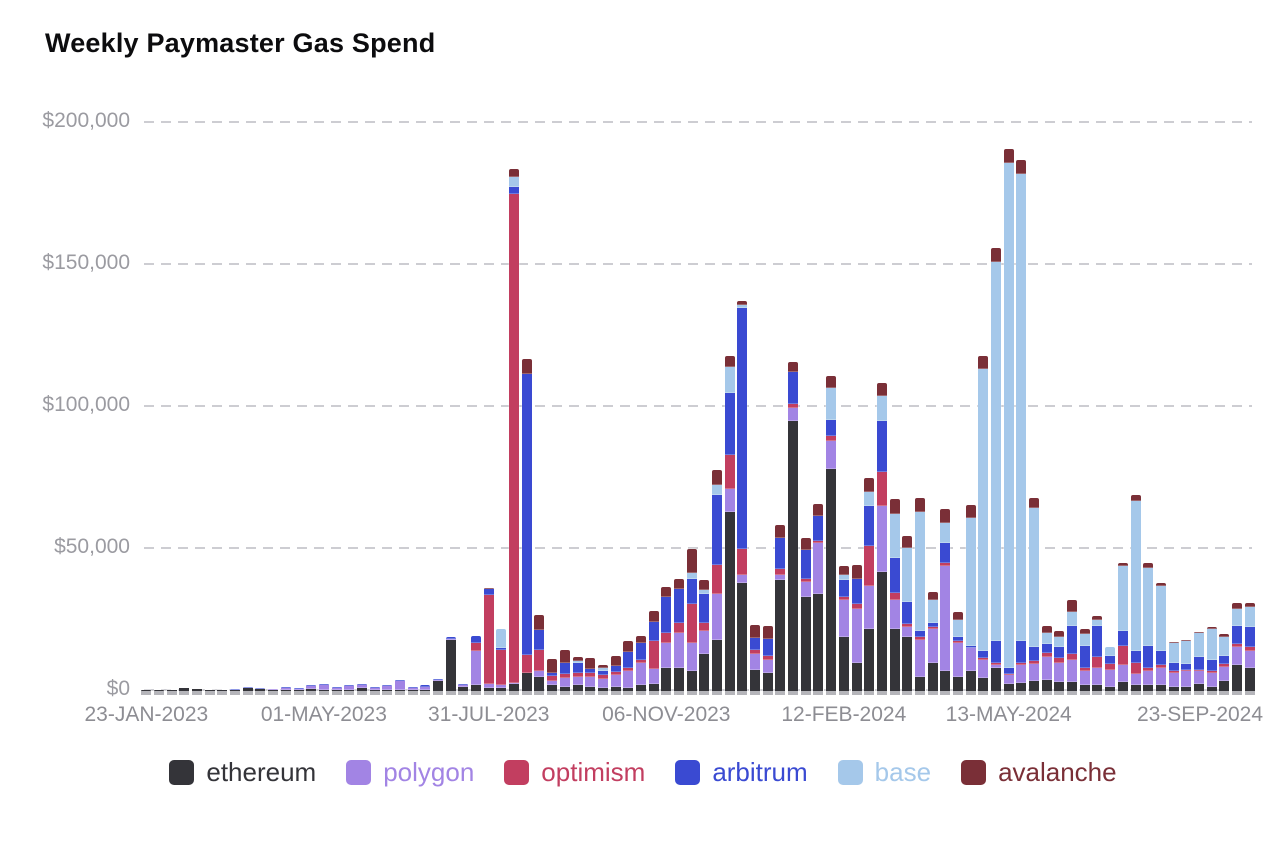  What do you see at coordinates (615, 675) in the screenshot?
I see `bar-week-09-OCT-2023` at bounding box center [615, 675].